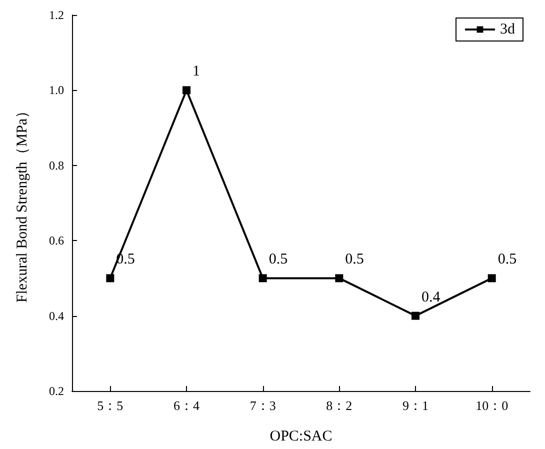  I want to click on y-tick-label: 0.6, so click(56, 241).